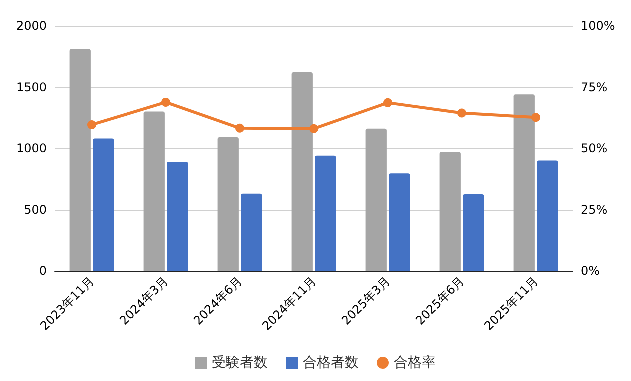  What do you see at coordinates (594, 149) in the screenshot?
I see `y2-tick-label: 50%` at bounding box center [594, 149].